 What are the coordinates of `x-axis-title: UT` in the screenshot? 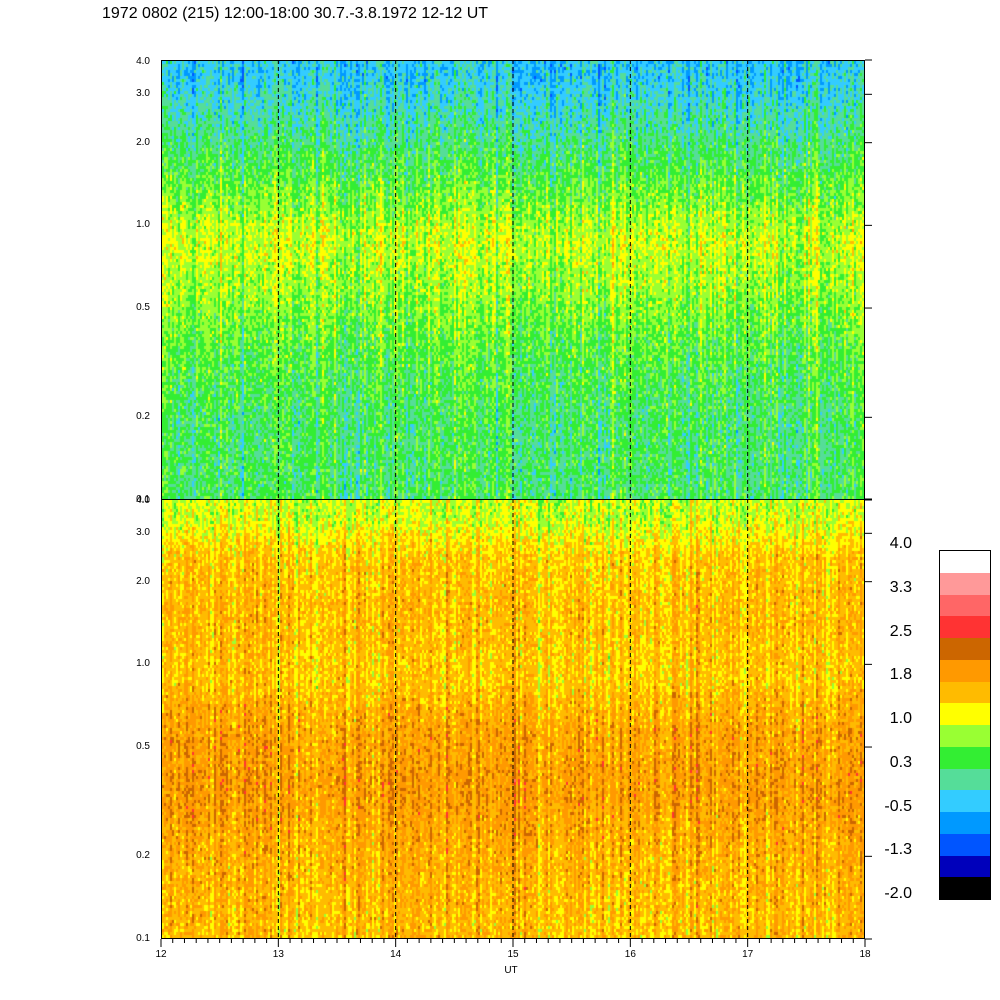 It's located at (511, 970).